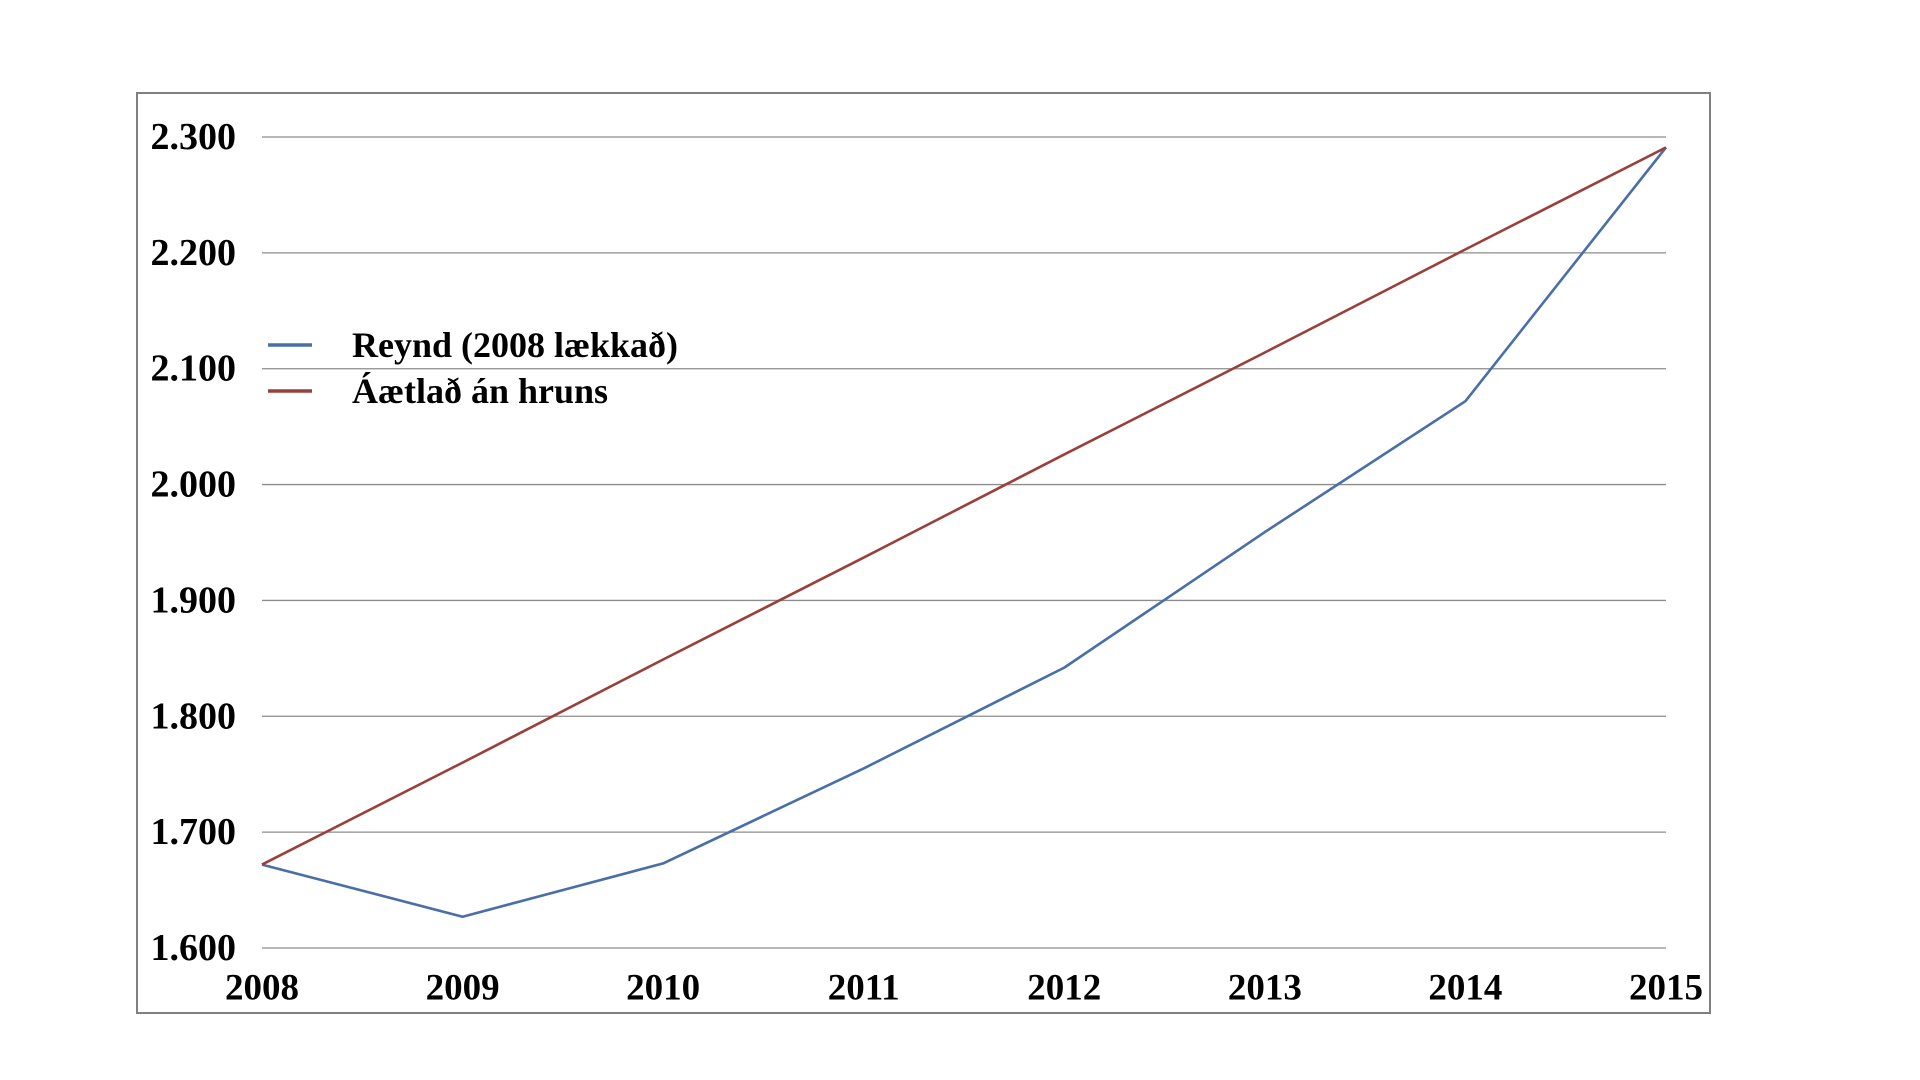 This screenshot has width=1920, height=1080. What do you see at coordinates (515, 345) in the screenshot?
I see `legend-label-reynd: Reynd (2008 lækkað)` at bounding box center [515, 345].